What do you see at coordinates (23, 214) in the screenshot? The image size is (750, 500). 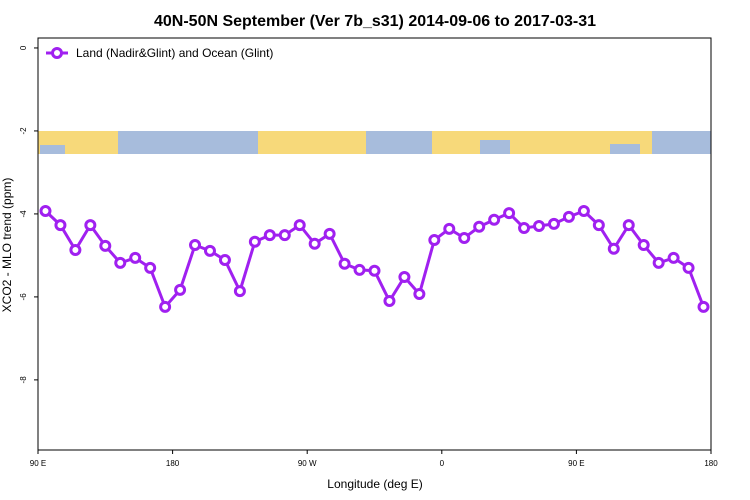 I see `y-tick-label: -4` at bounding box center [23, 214].